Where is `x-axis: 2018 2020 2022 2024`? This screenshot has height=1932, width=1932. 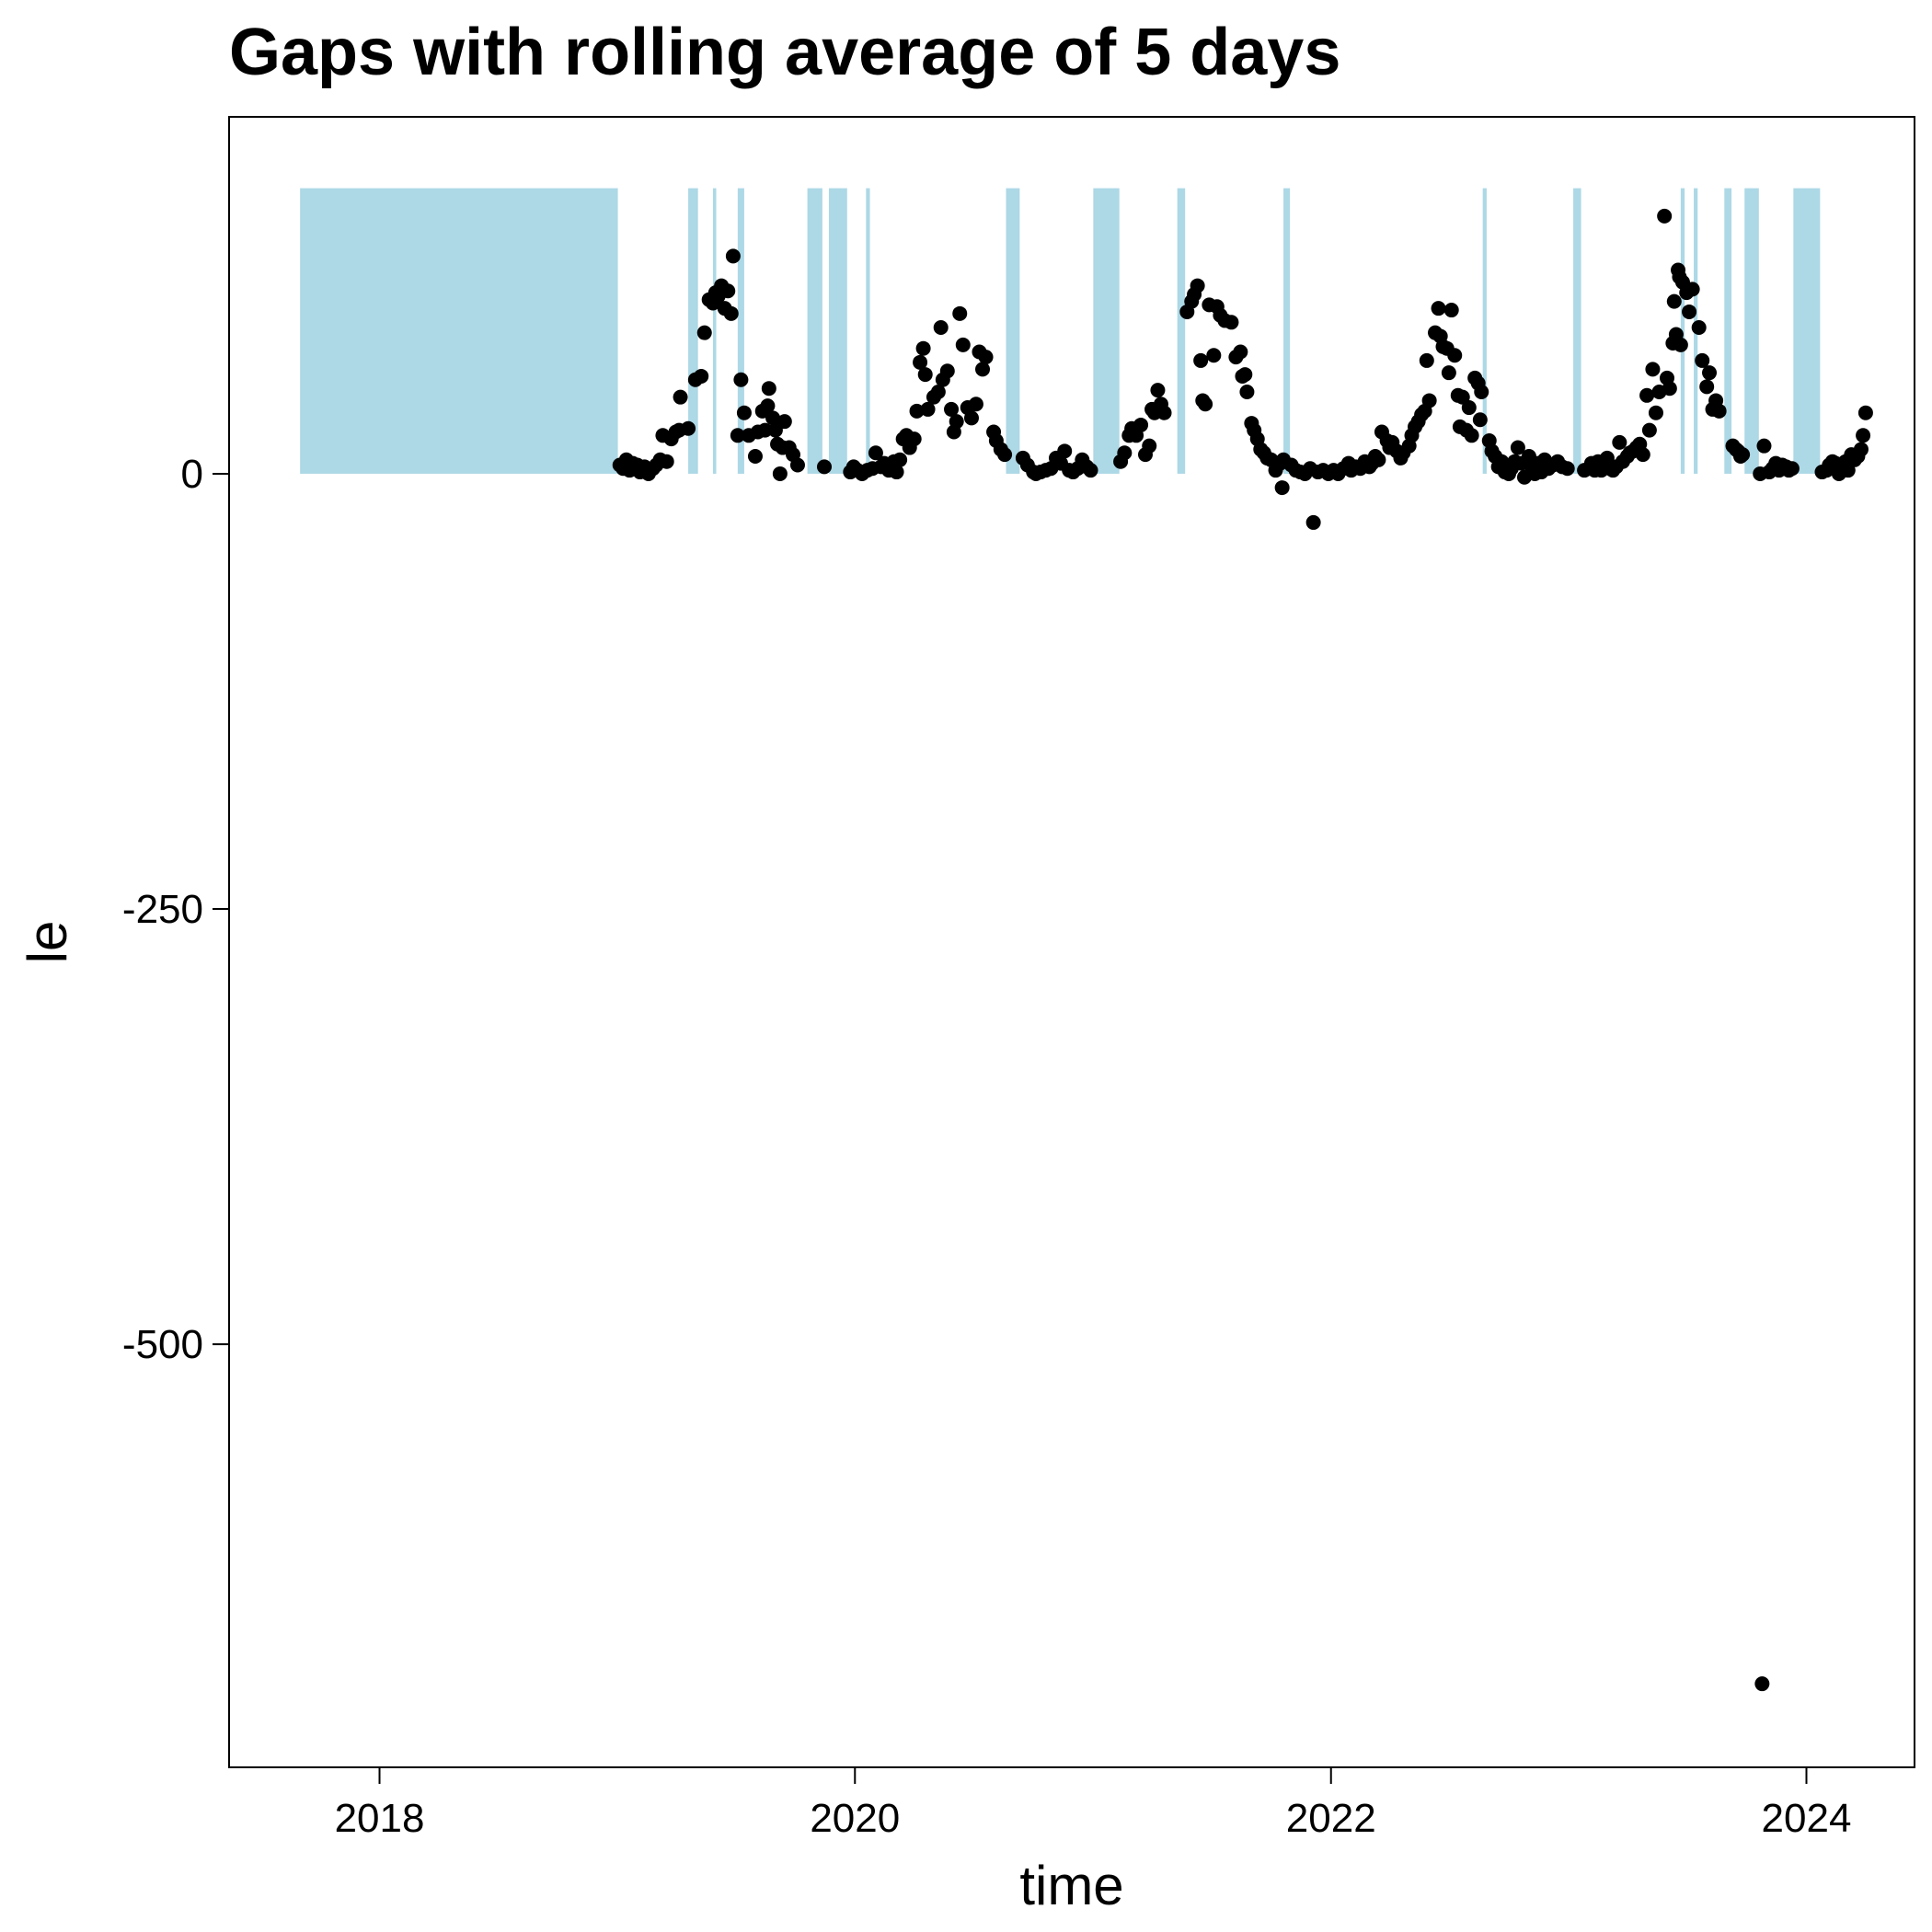
x-axis: 2018 2020 2022 2024 is located at coordinates (1093, 1804).